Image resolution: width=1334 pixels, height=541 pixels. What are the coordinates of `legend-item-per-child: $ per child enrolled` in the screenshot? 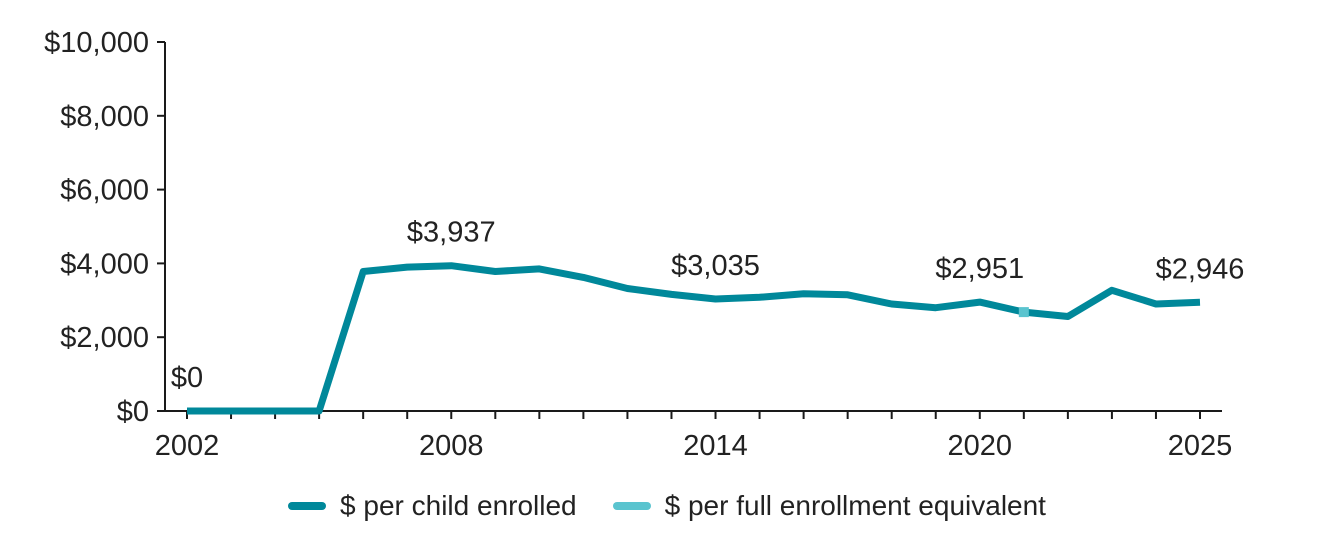 It's located at (432, 506).